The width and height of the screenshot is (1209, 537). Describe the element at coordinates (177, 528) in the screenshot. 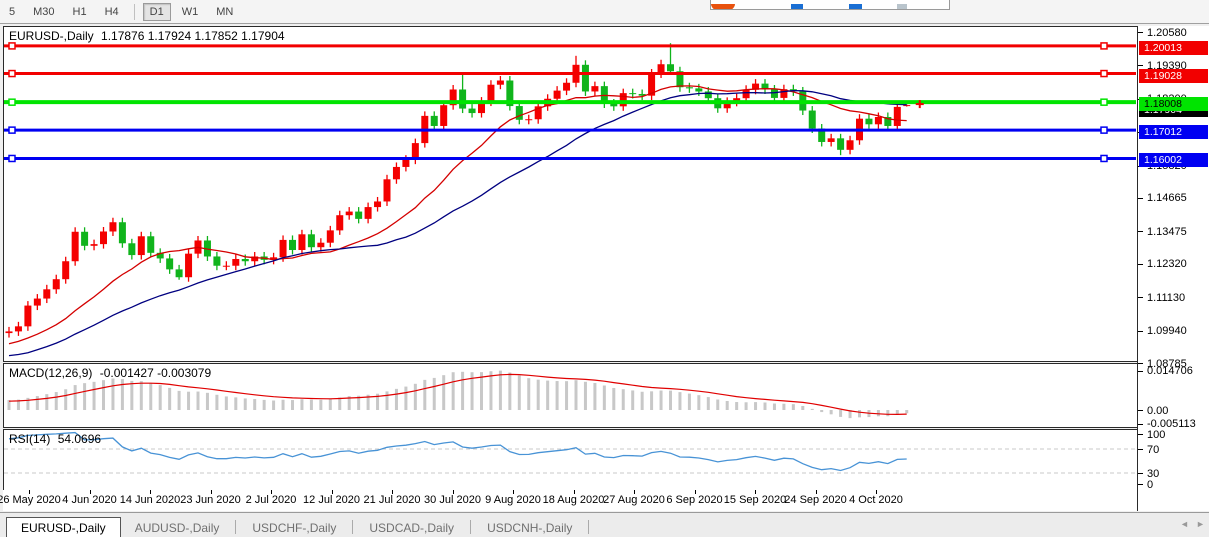

I see `tab-audusd-daily: AUDUSD-,Daily` at that location.